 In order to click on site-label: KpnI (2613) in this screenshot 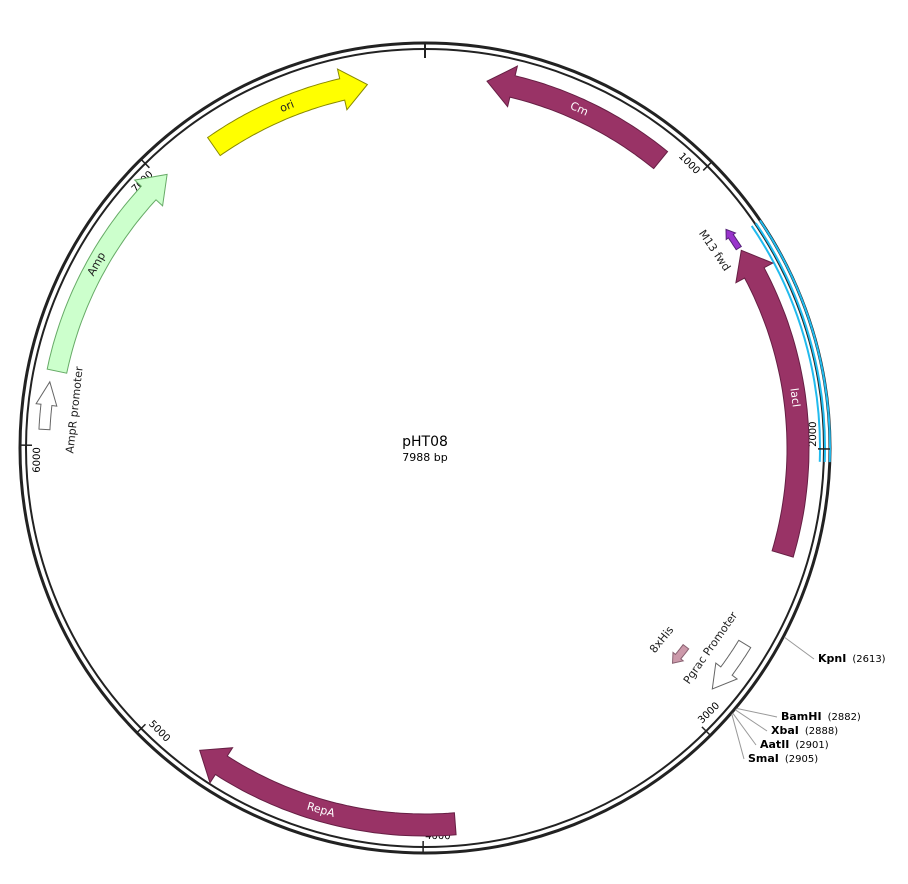, I will do `click(852, 658)`.